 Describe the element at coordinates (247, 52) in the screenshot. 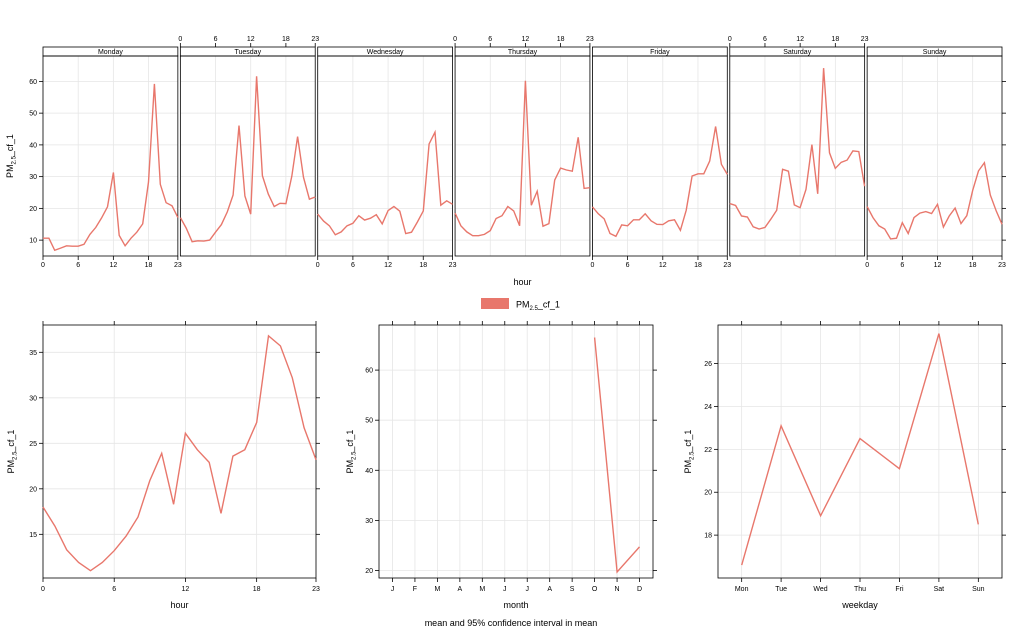

I see `strip-label: Tuesday` at that location.